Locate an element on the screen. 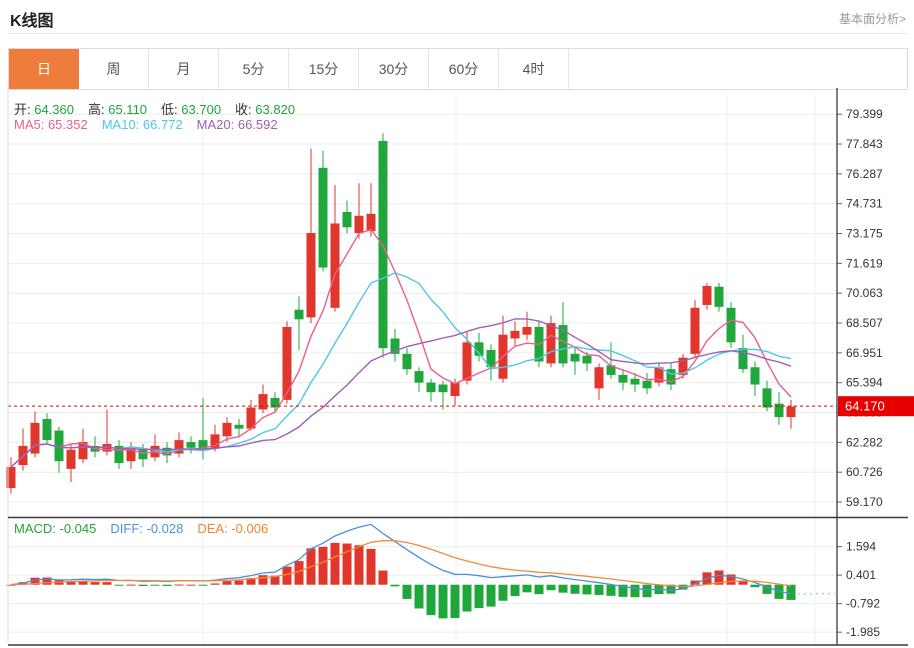 The width and height of the screenshot is (914, 648). legend-item: 开: 64.360 is located at coordinates (44, 109).